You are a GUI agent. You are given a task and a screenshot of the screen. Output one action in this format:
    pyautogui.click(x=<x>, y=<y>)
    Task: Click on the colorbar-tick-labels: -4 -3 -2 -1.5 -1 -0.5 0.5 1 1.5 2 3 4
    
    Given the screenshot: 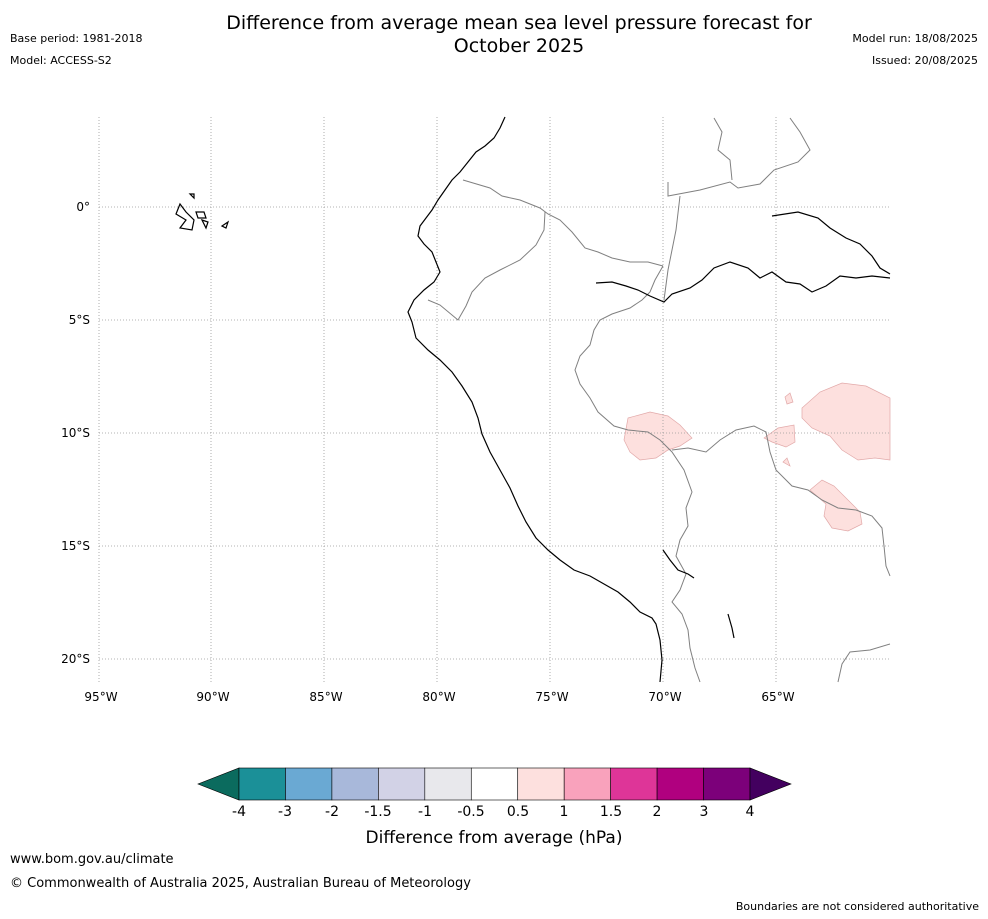 What is the action you would take?
    pyautogui.click(x=493, y=812)
    